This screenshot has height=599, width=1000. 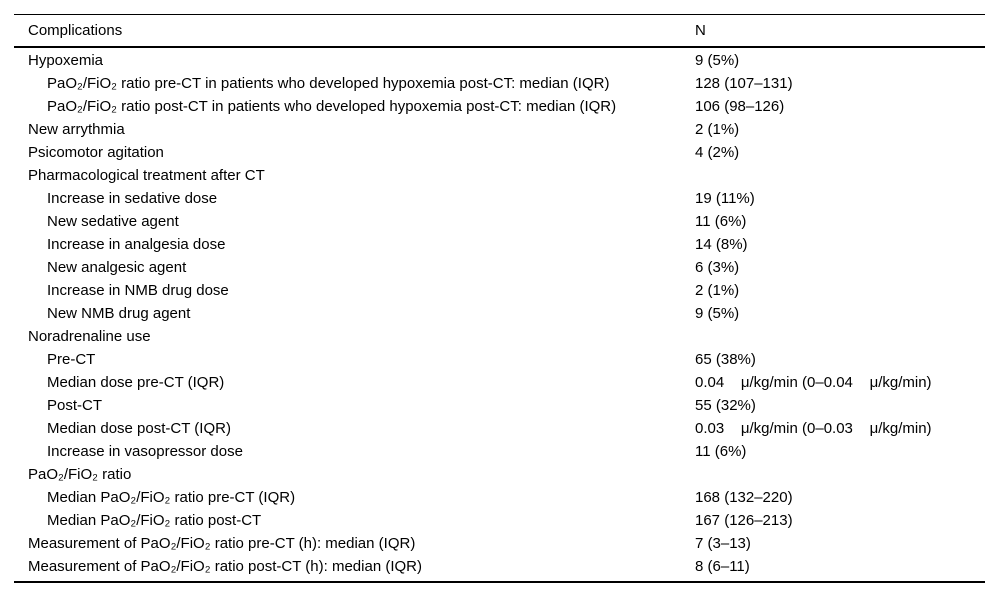 I want to click on table-row: Psicomotor agitation 4 (2%), so click(x=499, y=152).